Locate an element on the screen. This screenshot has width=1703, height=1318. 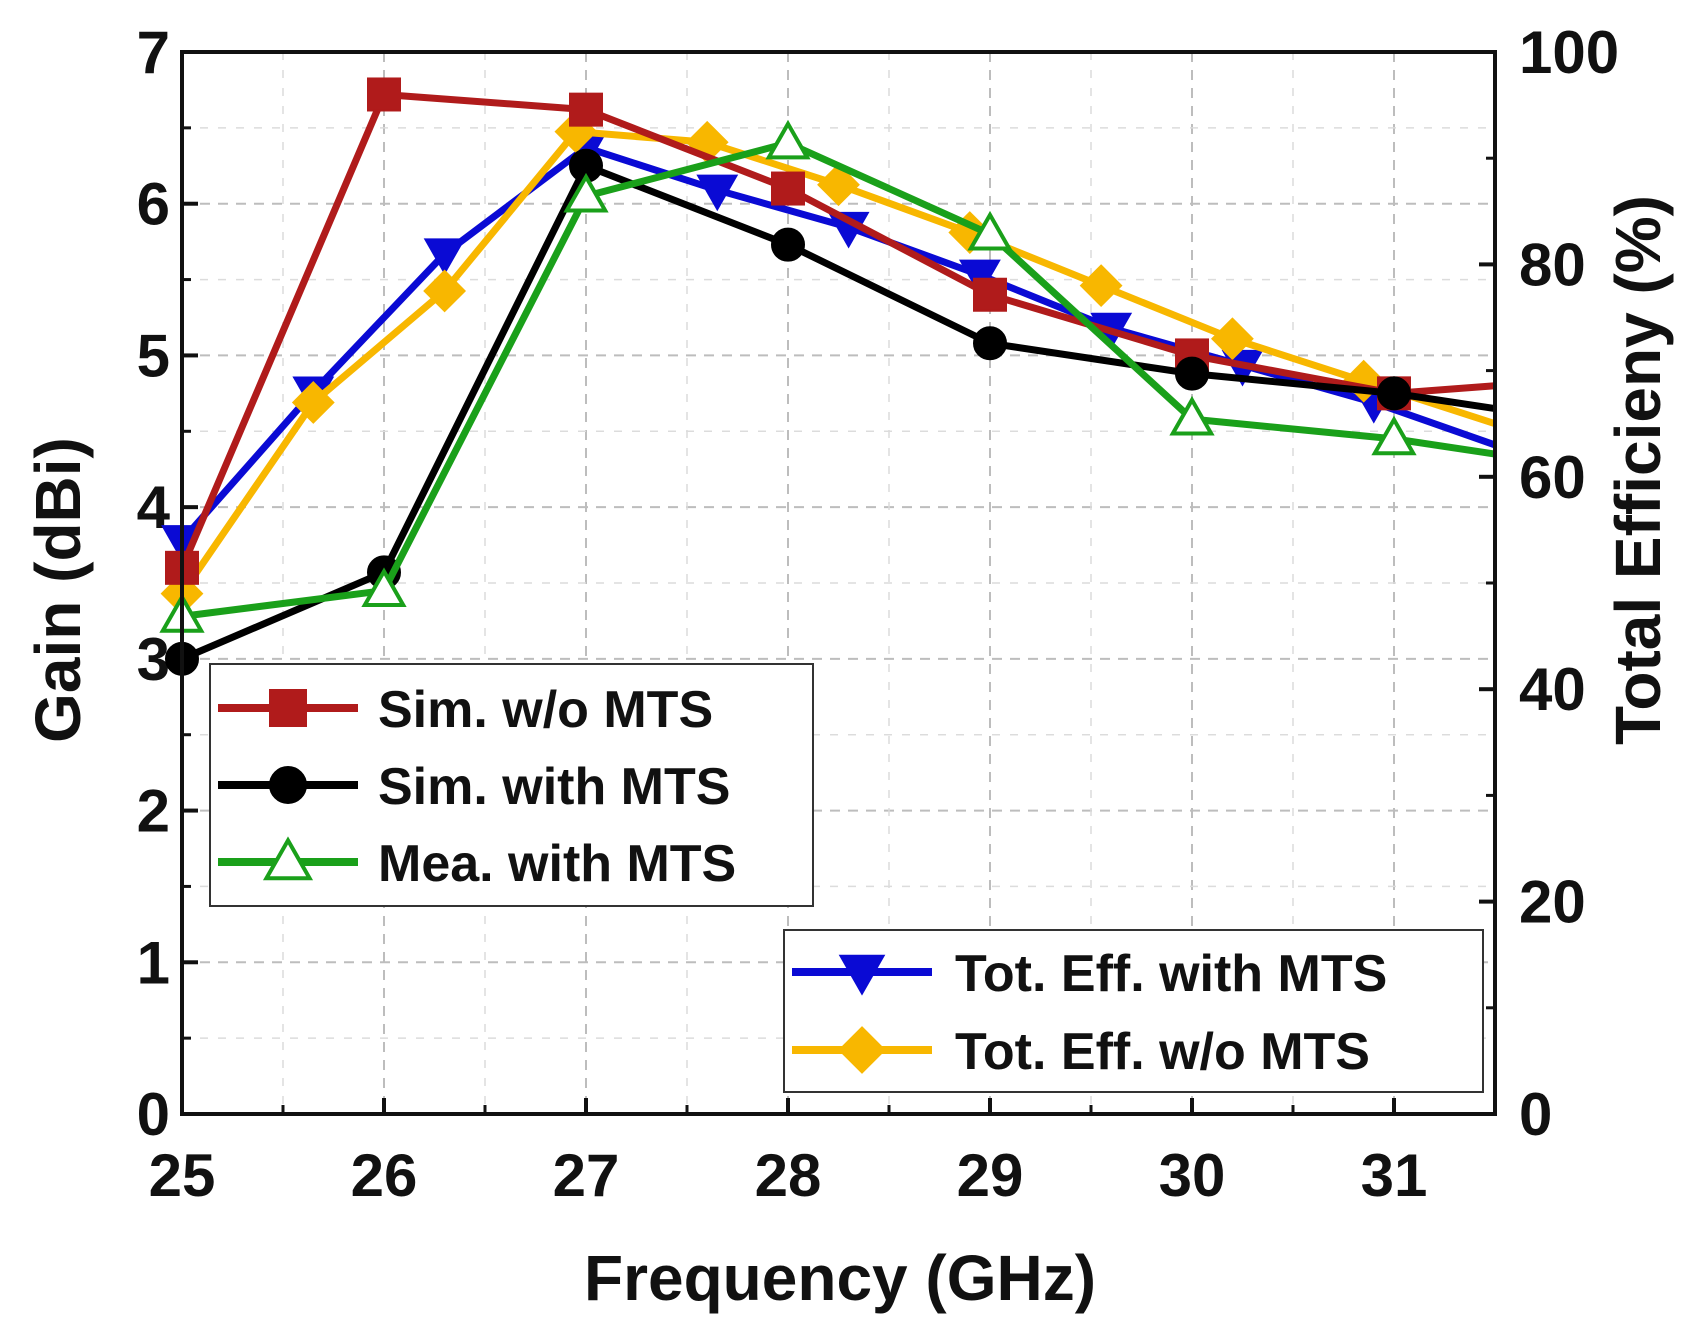
legend-label: Sim. with MTS is located at coordinates (554, 787).